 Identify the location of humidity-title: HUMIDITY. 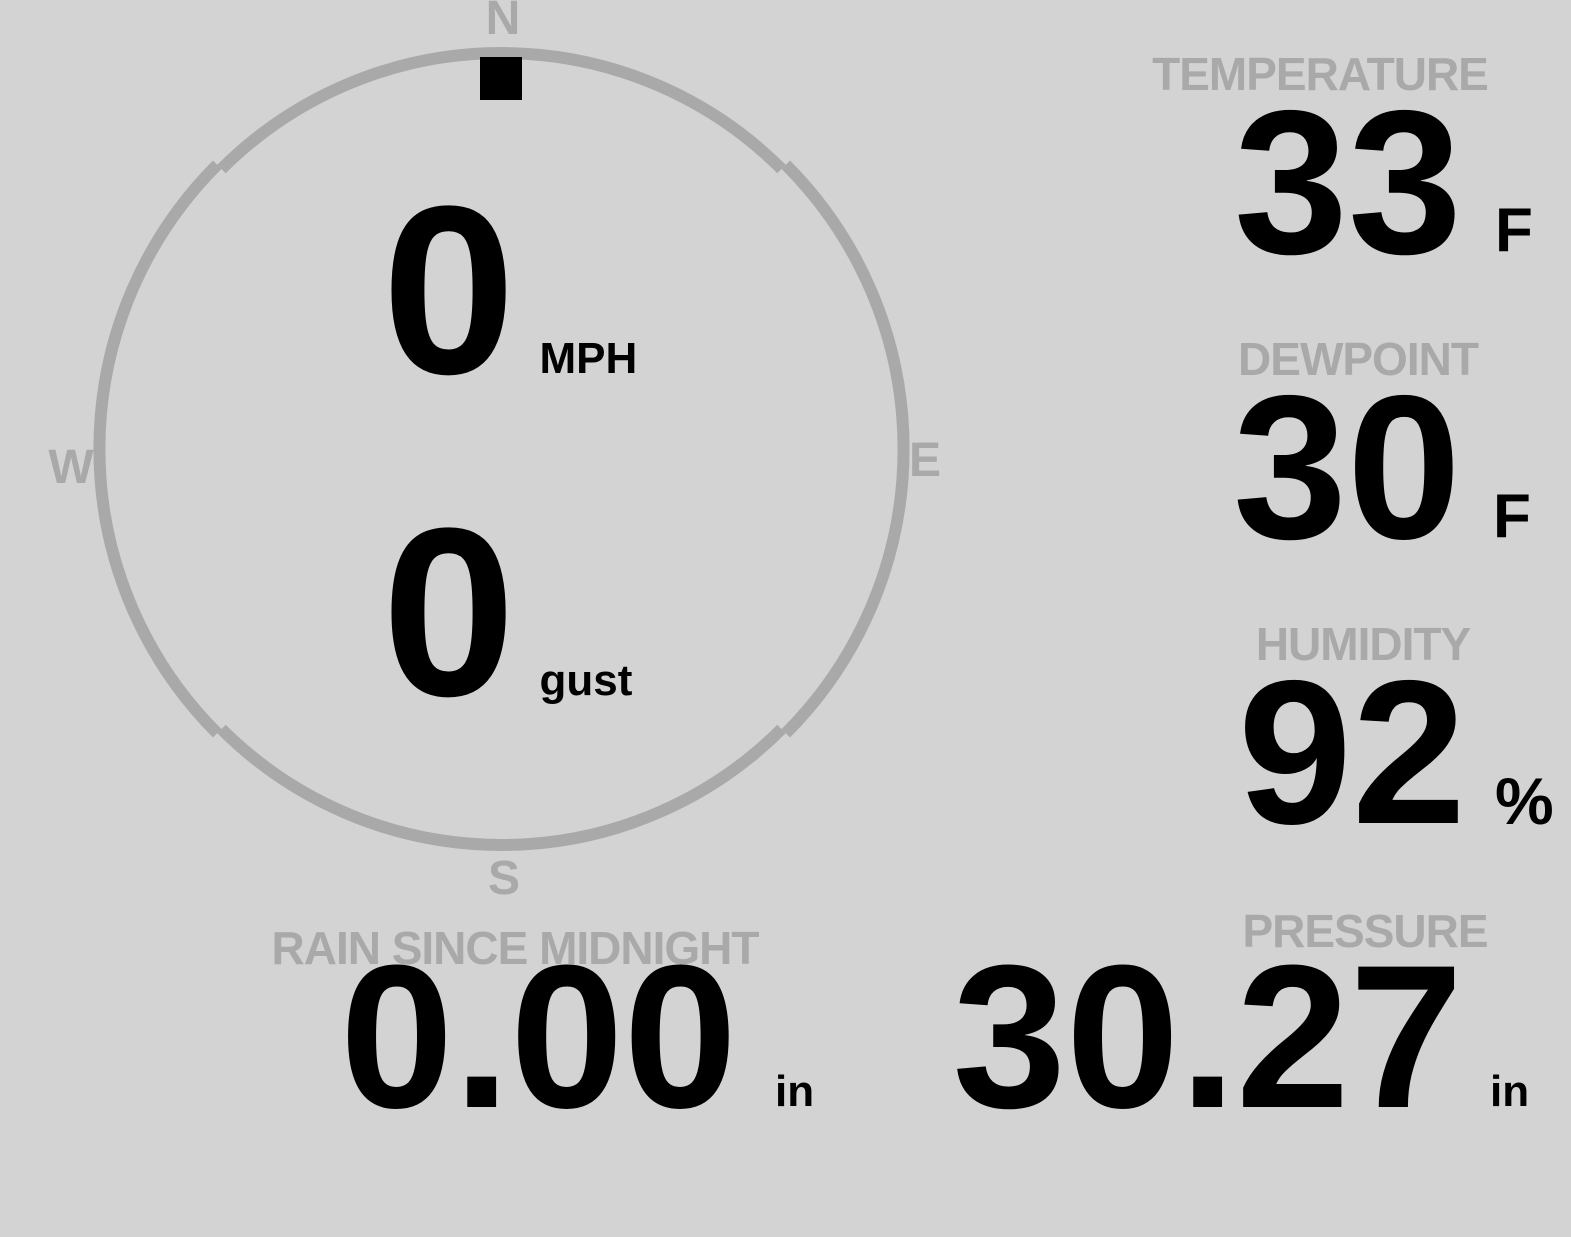
(1363, 644).